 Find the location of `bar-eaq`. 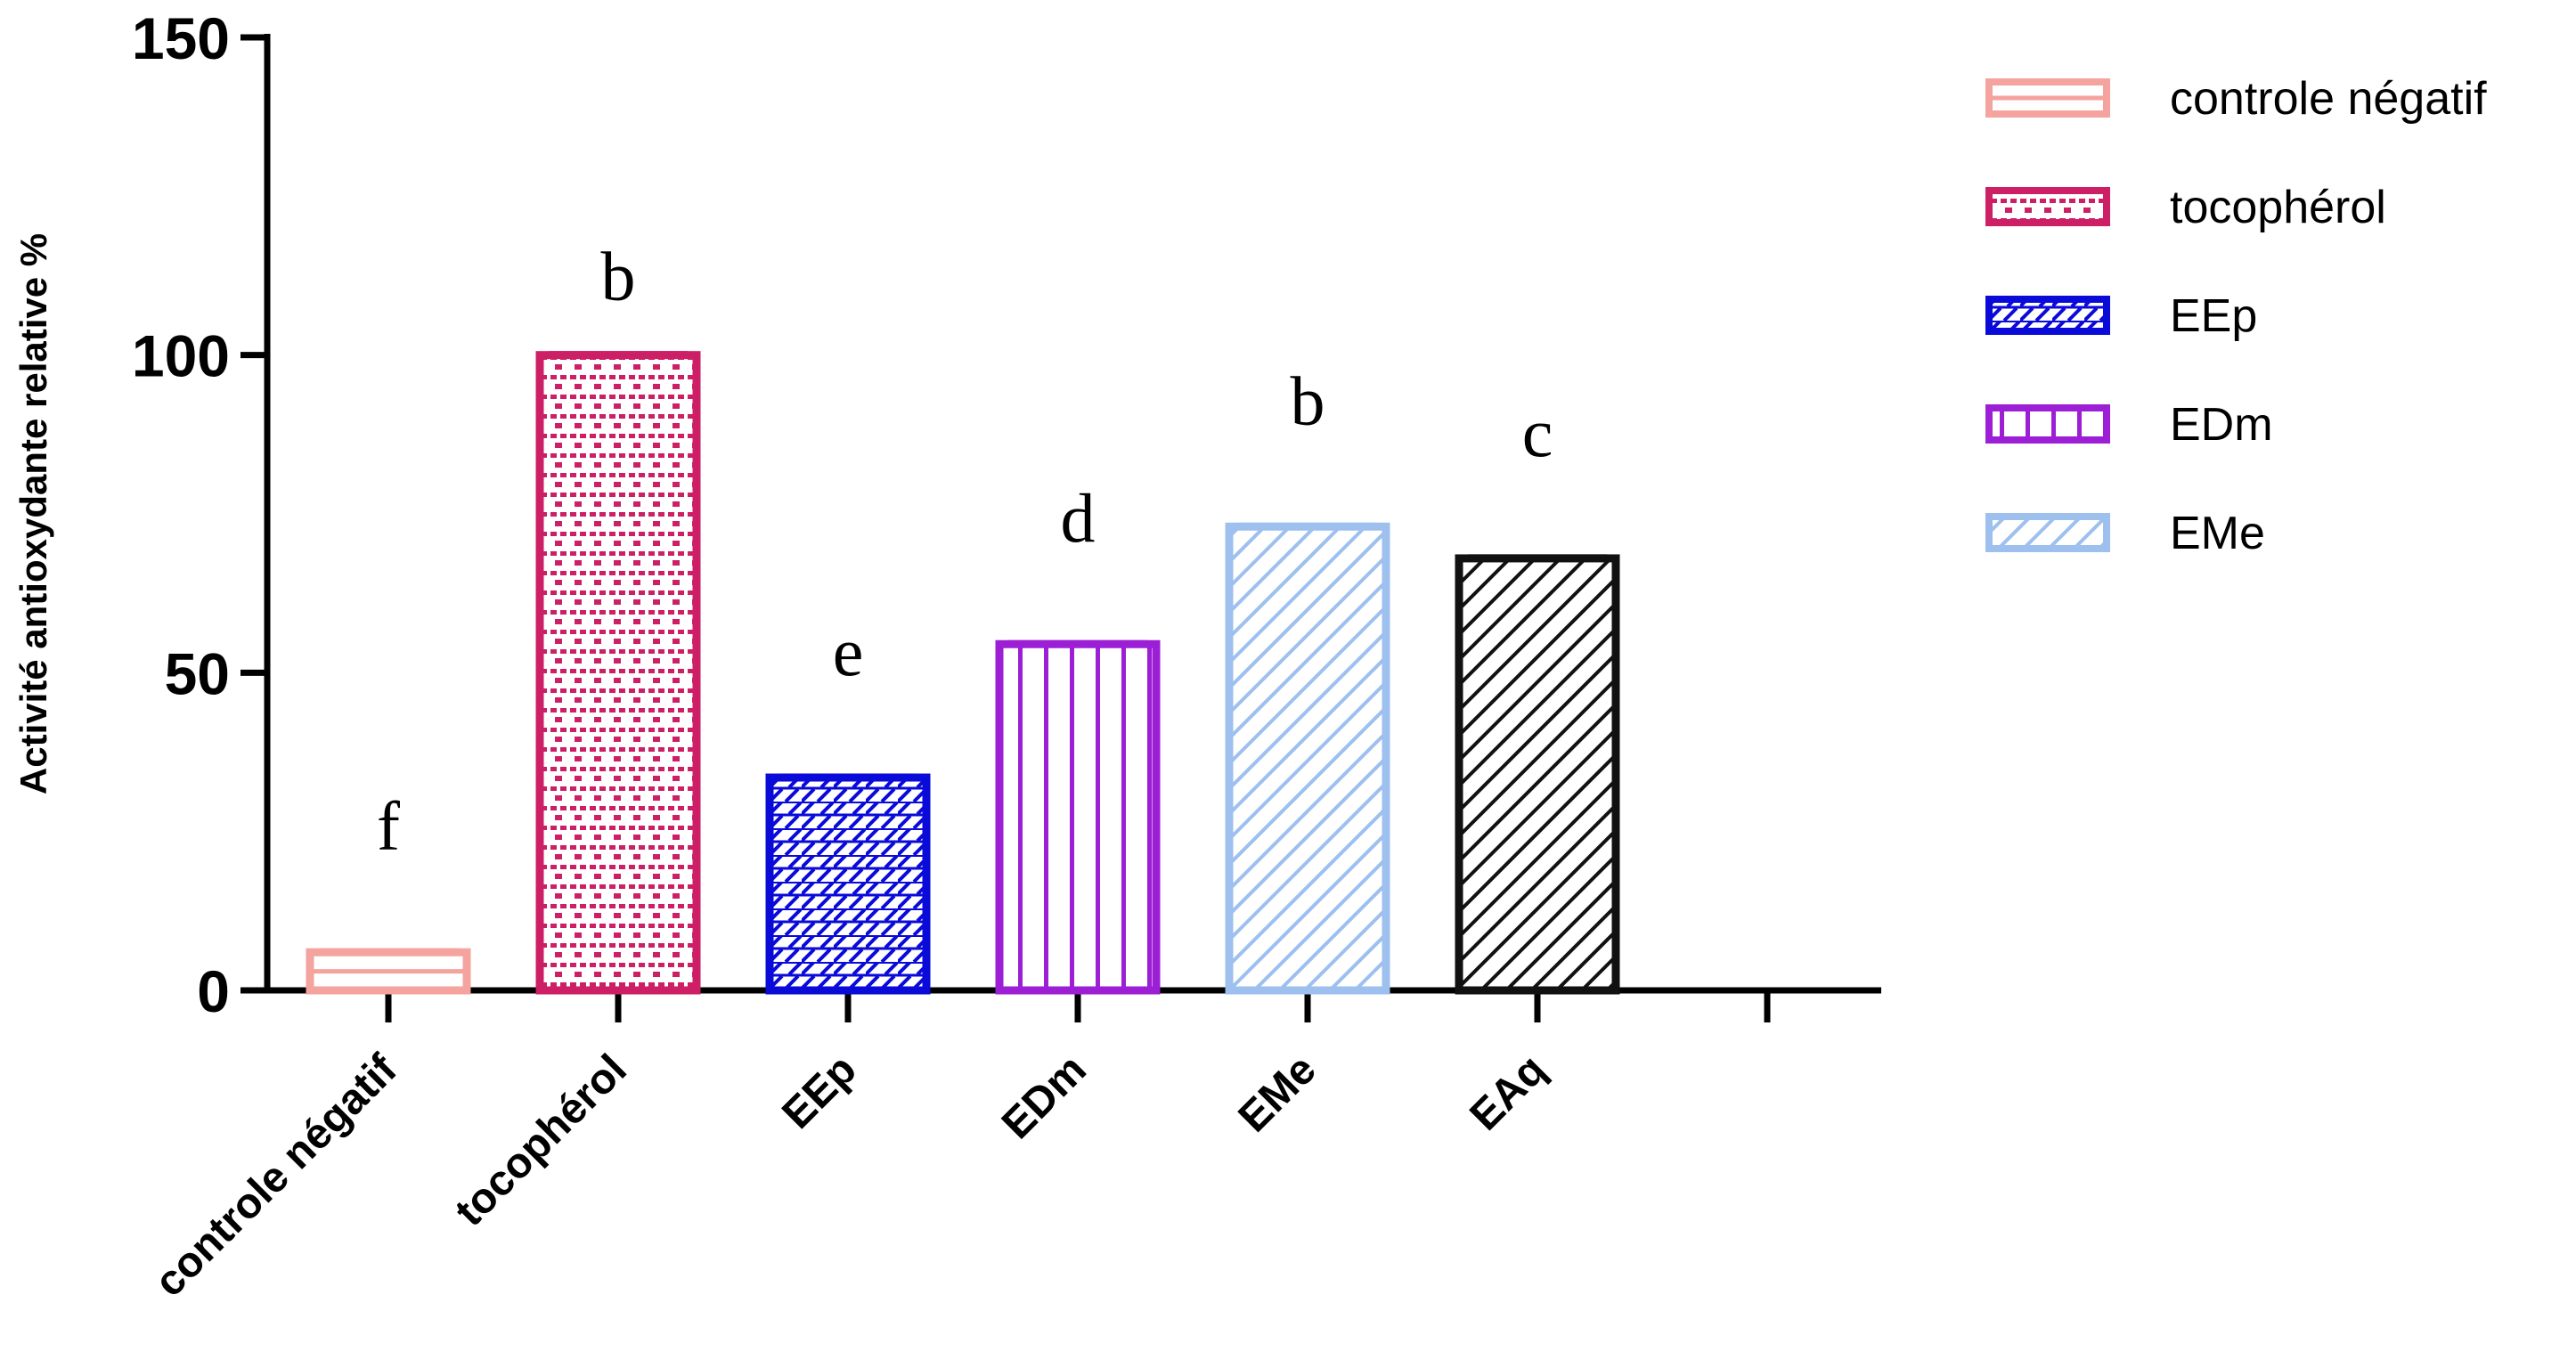

bar-eaq is located at coordinates (1538, 774).